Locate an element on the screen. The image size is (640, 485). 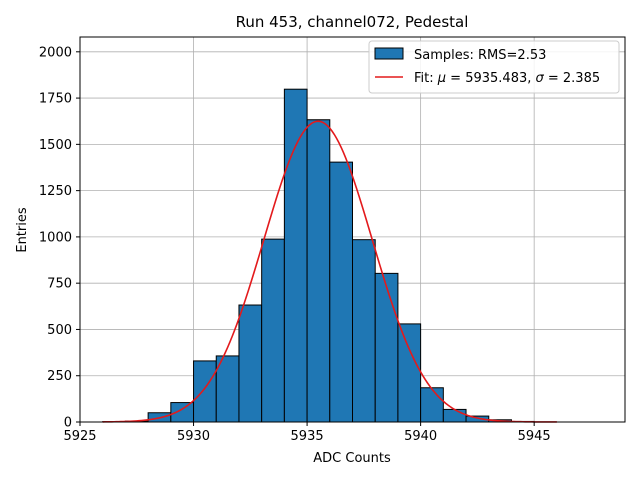
y-tick-label: 250 is located at coordinates (59, 376).